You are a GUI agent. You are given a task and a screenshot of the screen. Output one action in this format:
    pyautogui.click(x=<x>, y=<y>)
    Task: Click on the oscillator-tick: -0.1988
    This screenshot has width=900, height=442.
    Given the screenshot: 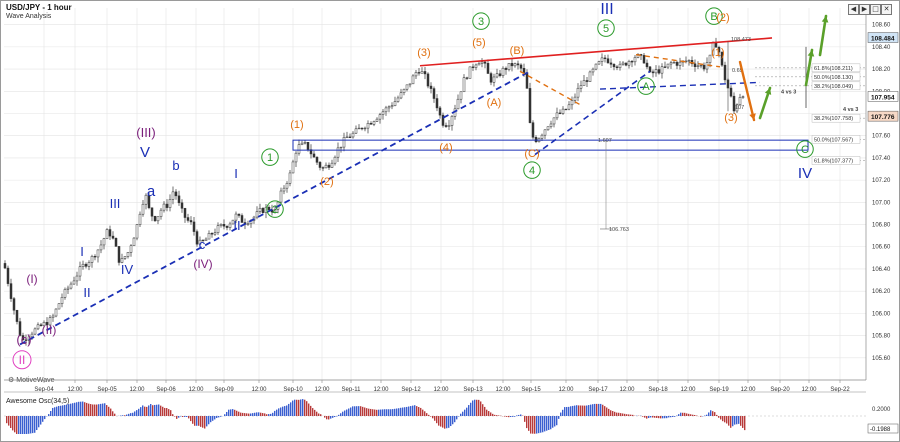 What is the action you would take?
    pyautogui.click(x=880, y=430)
    